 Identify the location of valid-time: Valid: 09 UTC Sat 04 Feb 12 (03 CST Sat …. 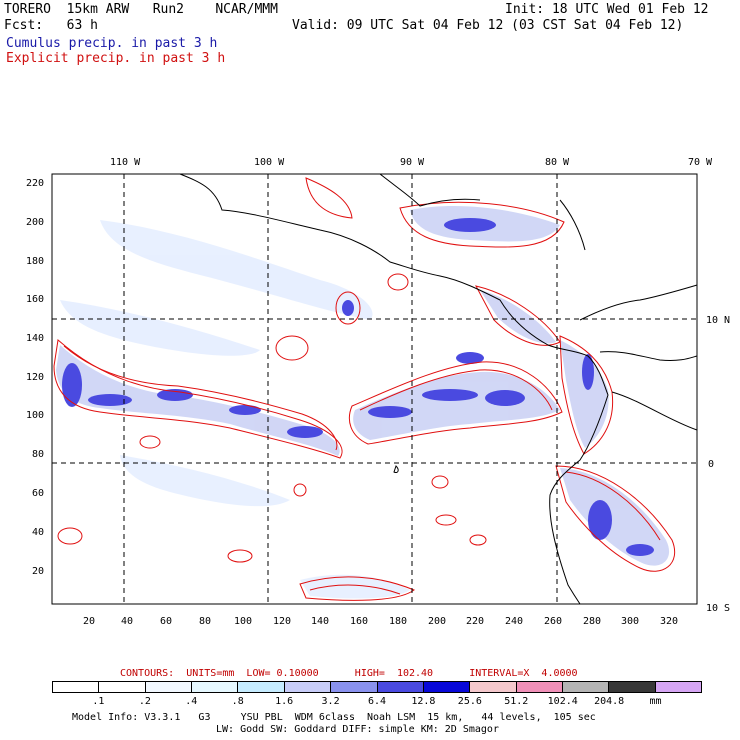
(488, 25).